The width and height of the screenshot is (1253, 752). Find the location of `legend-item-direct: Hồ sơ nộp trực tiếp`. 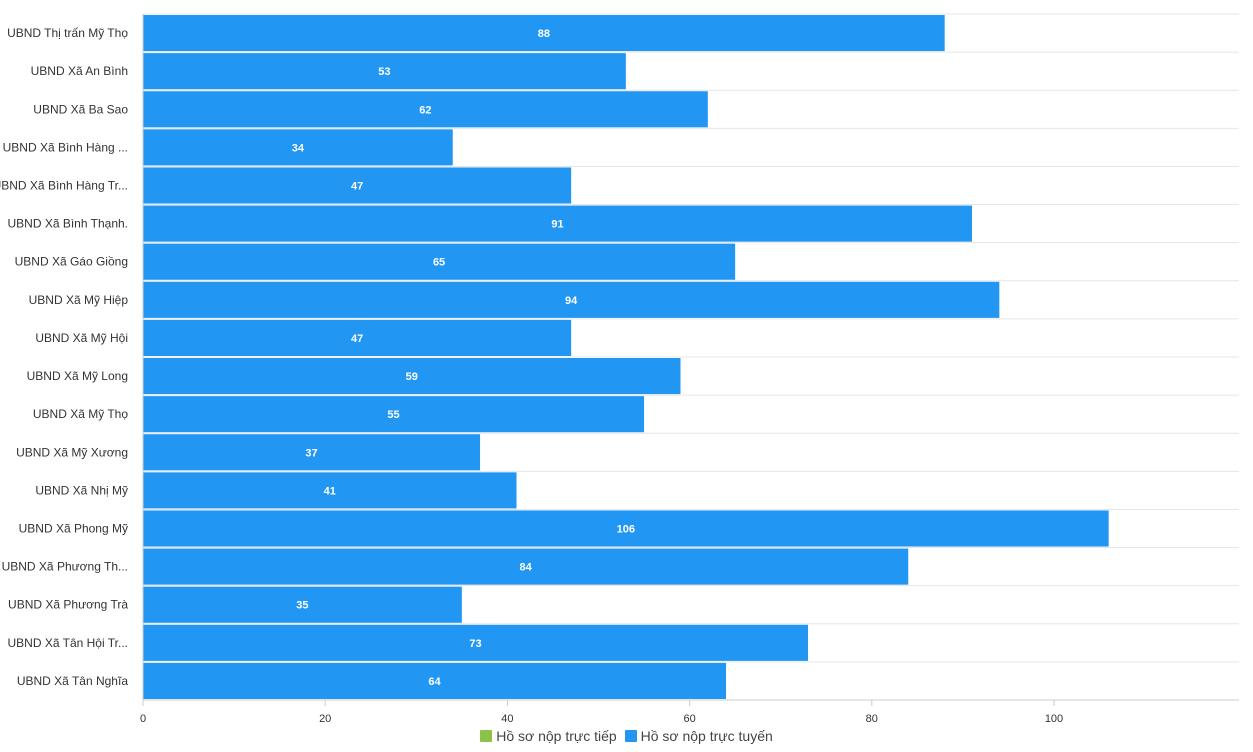

legend-item-direct: Hồ sơ nộp trực tiếp is located at coordinates (548, 736).